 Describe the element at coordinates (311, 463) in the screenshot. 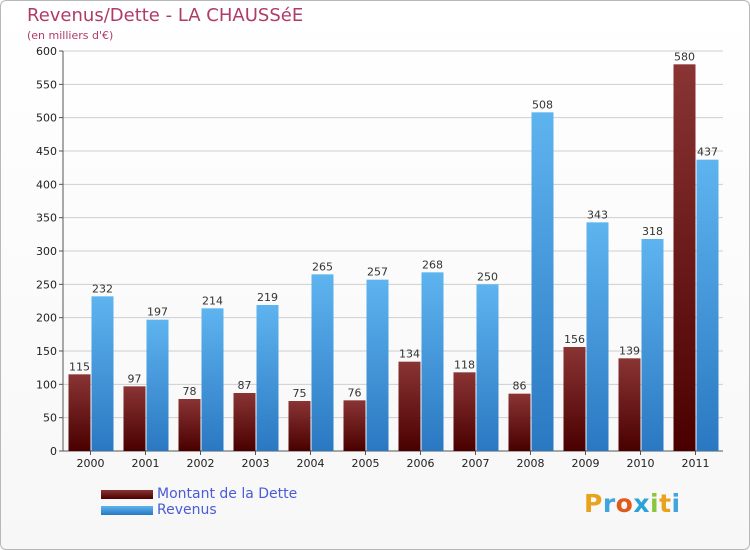

I see `x-tick-label: 2004` at that location.